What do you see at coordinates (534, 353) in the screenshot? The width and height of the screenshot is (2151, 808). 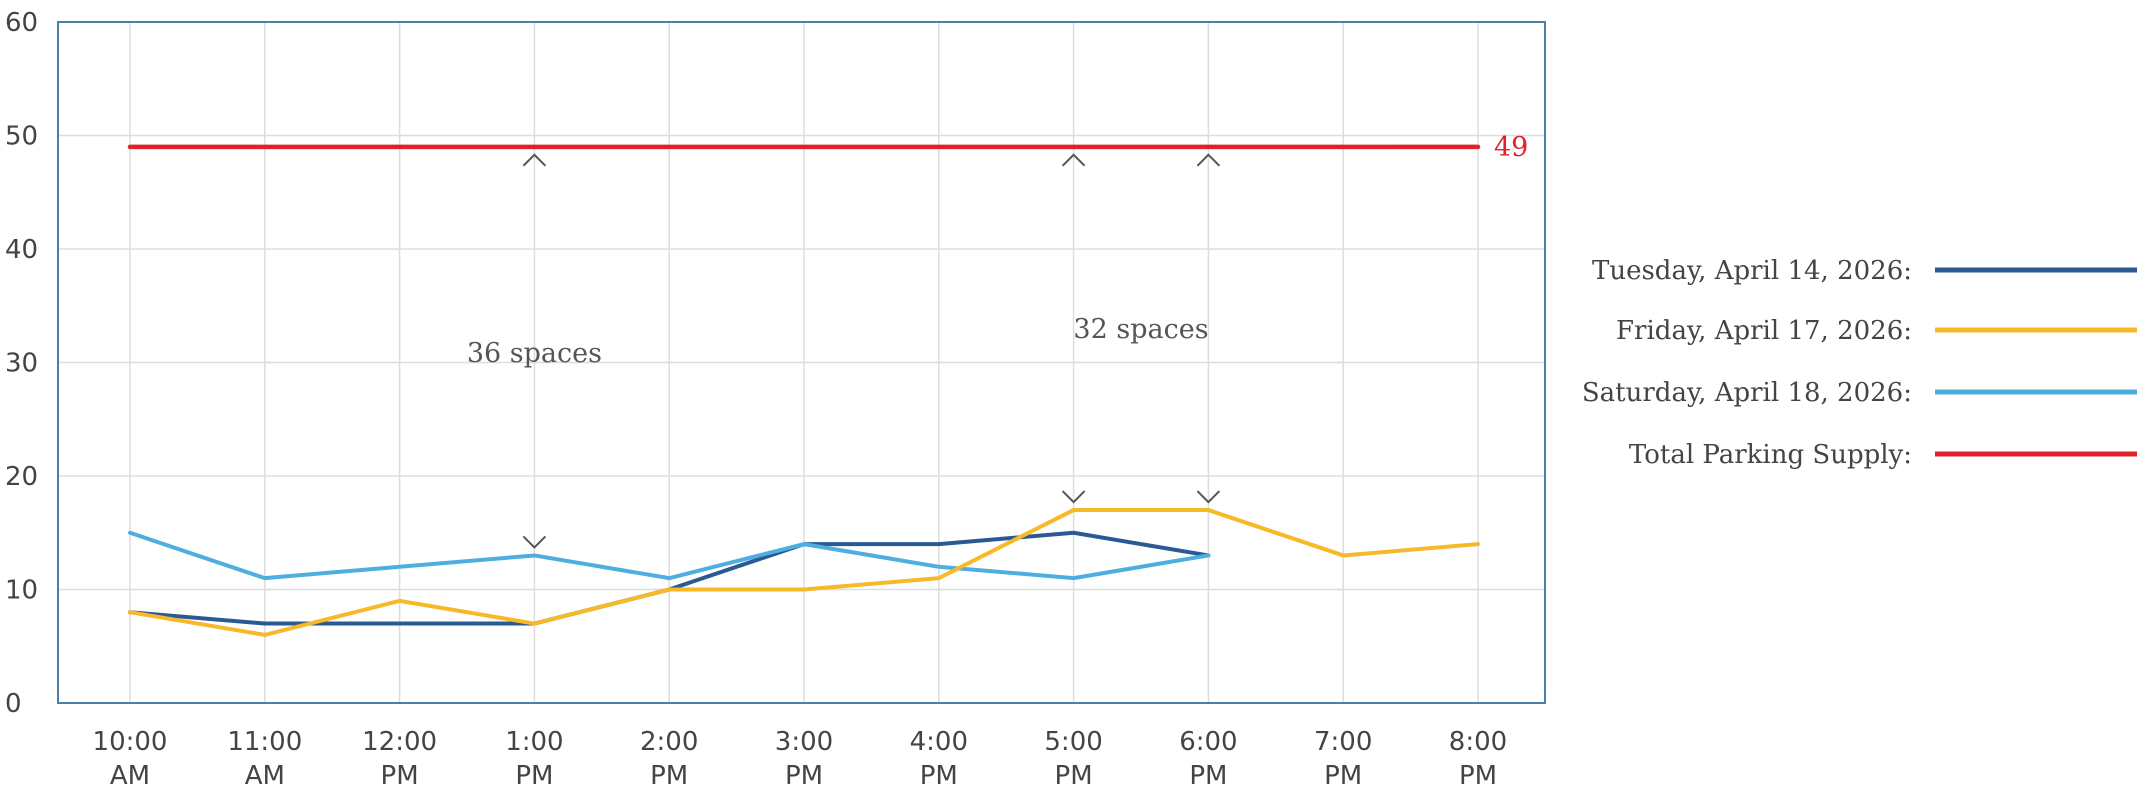 I see `annotation-label: 36 spaces` at bounding box center [534, 353].